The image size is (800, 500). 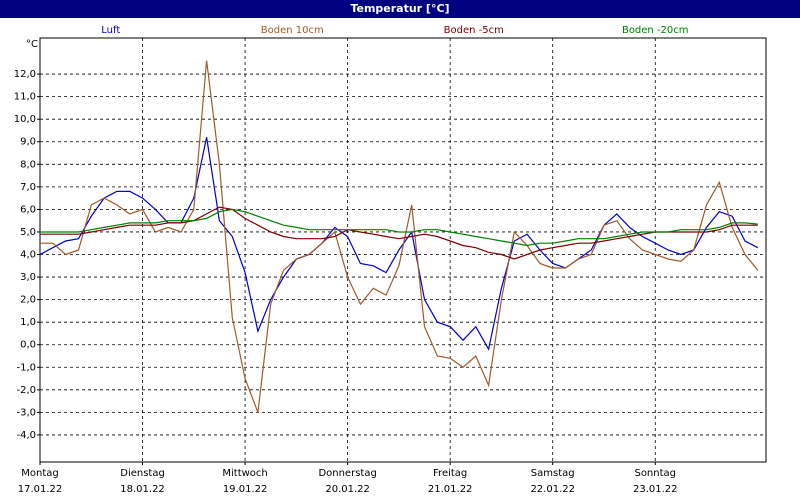 I want to click on y-tick-label: 9,0, so click(x=28, y=142).